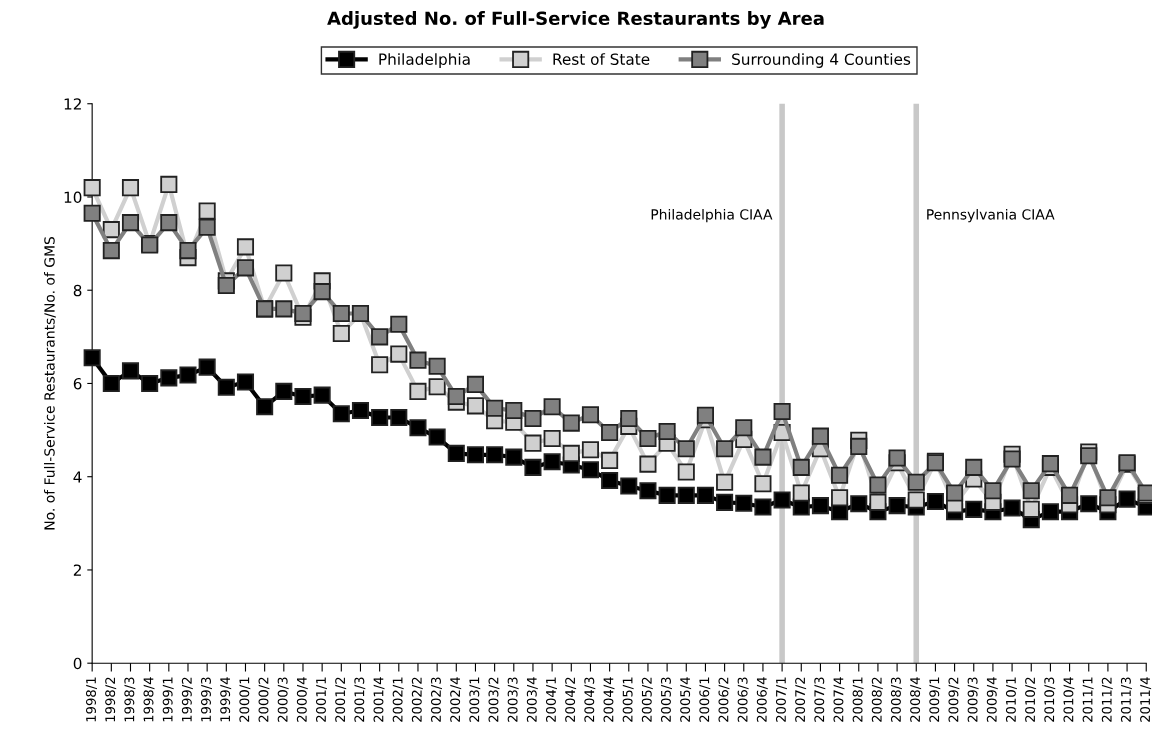 This screenshot has height=741, width=1152. Describe the element at coordinates (321, 699) in the screenshot. I see `x-tick-label: 2001/1` at that location.